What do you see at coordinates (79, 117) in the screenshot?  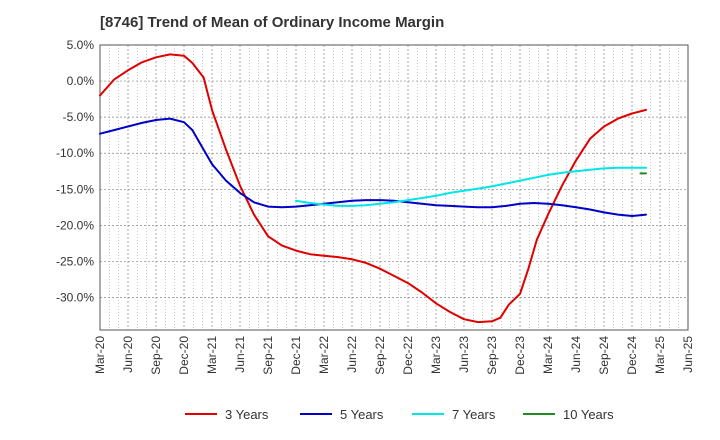 I see `y-tick-label: -5.0%` at bounding box center [79, 117].